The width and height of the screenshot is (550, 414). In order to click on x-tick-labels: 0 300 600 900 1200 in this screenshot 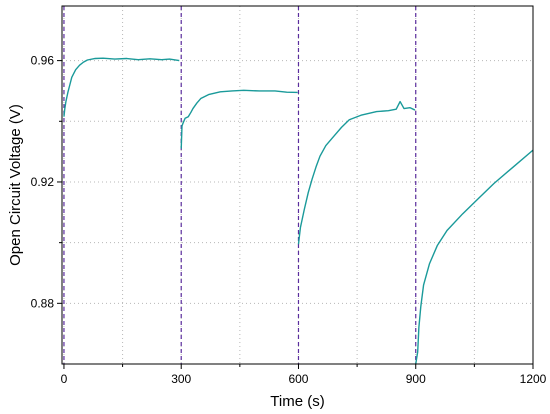, I will do `click(304, 379)`.